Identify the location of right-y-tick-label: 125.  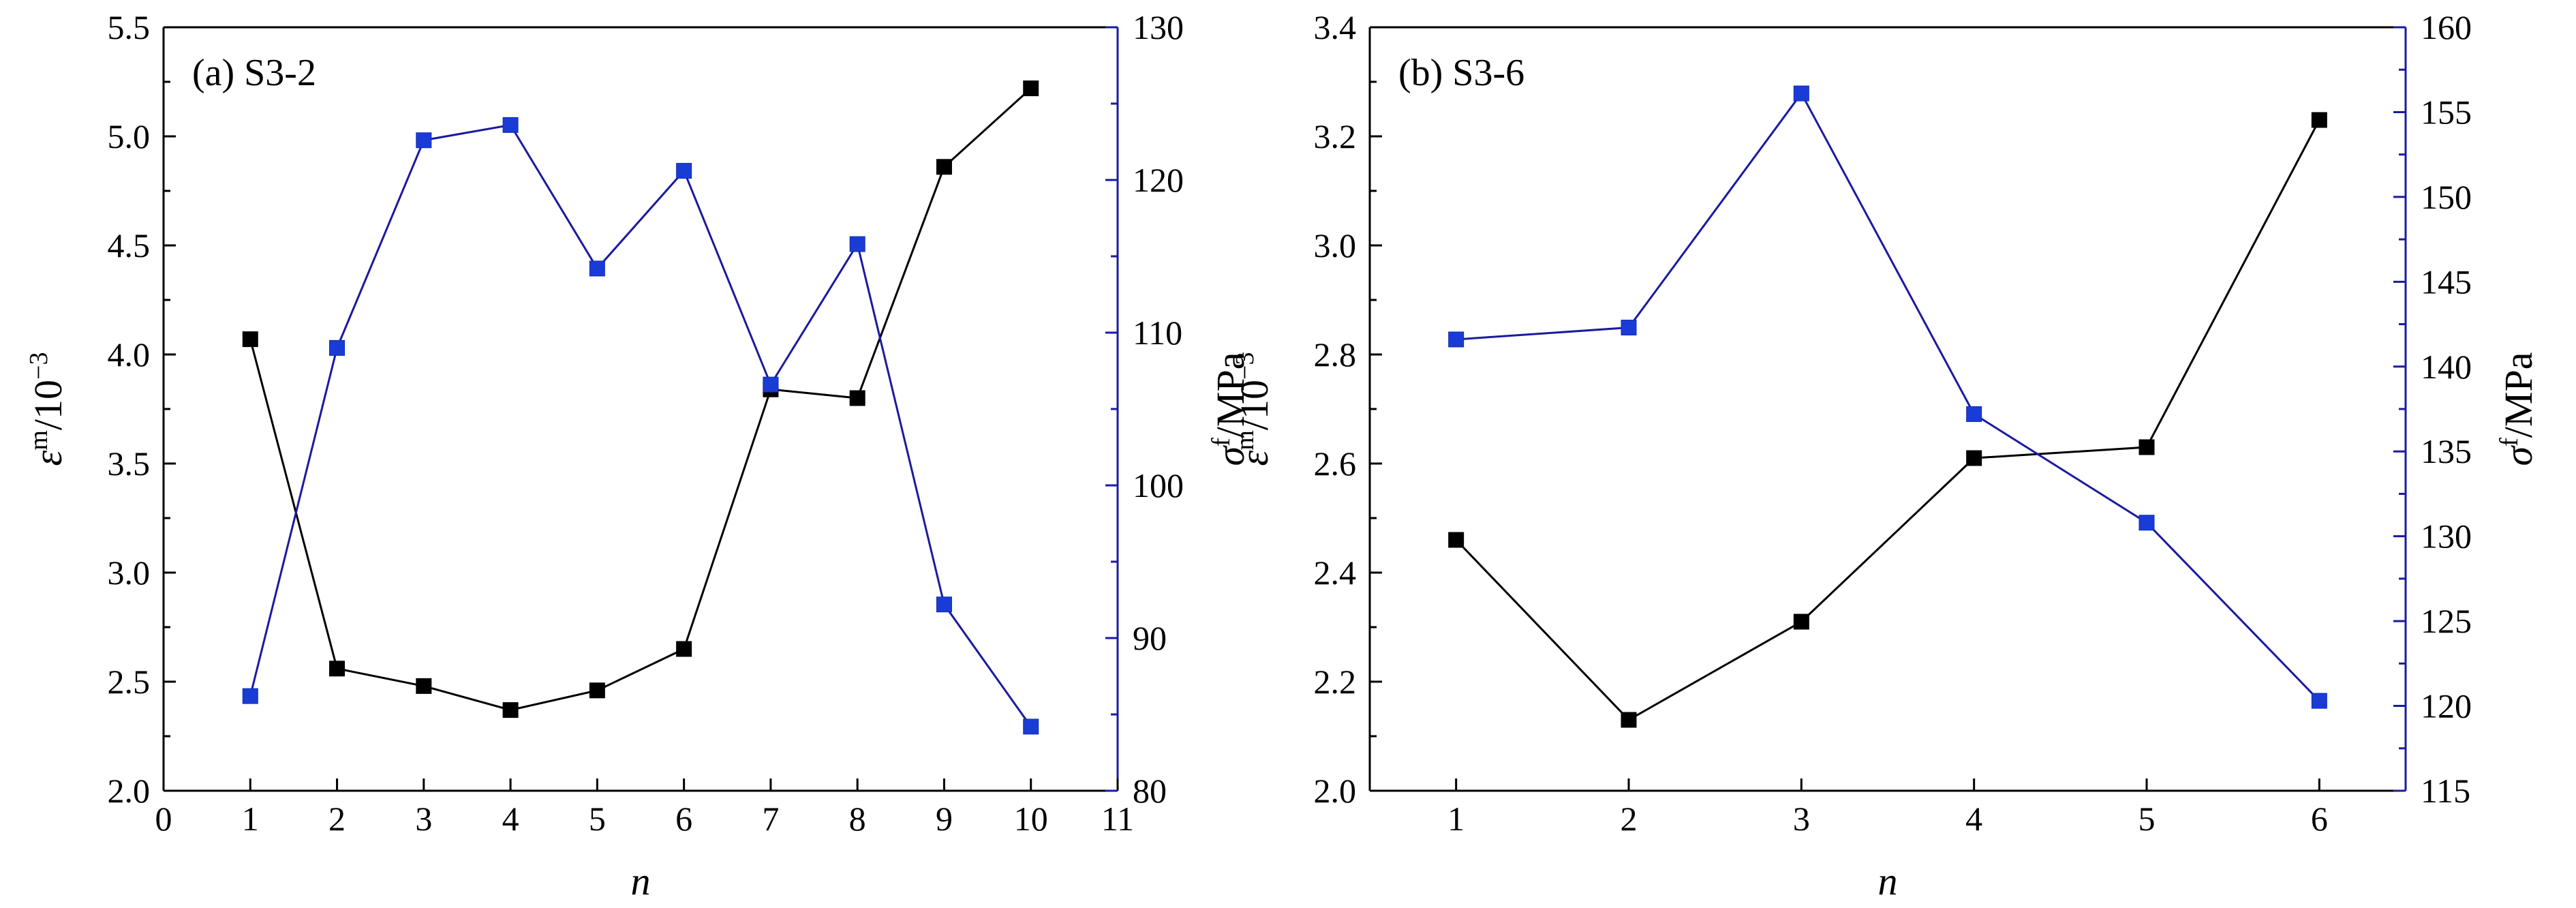
(2446, 621).